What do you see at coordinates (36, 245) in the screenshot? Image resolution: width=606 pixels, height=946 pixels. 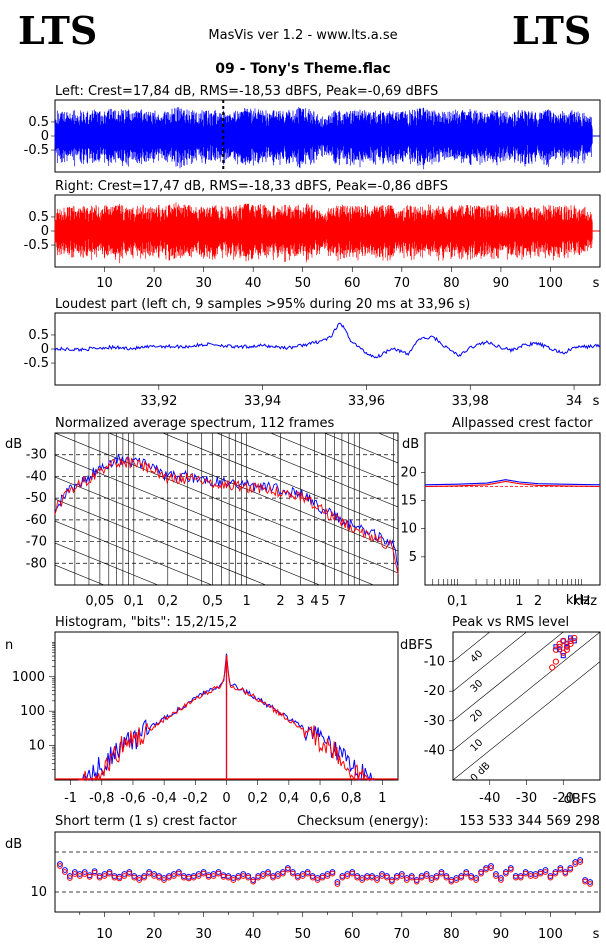 I see `right-waveform-ytick-label: -0.5` at bounding box center [36, 245].